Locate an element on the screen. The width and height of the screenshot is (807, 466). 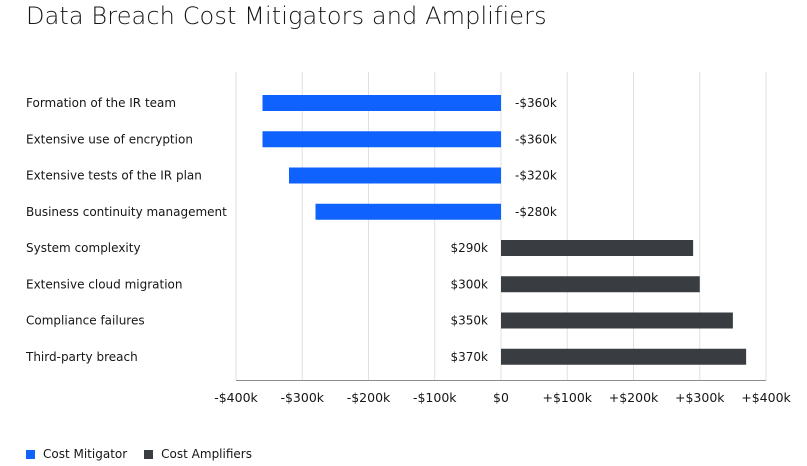
data-label: -$280k is located at coordinates (536, 212).